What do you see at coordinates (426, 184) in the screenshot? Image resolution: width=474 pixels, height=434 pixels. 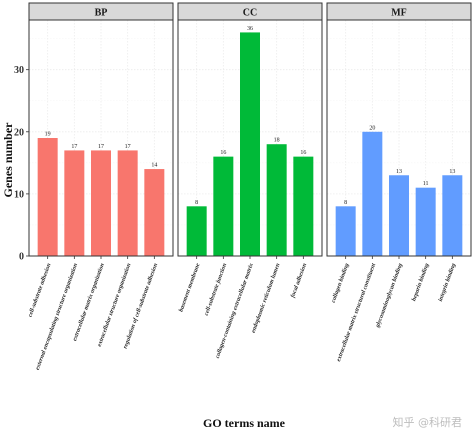 I see `data-label: 11` at bounding box center [426, 184].